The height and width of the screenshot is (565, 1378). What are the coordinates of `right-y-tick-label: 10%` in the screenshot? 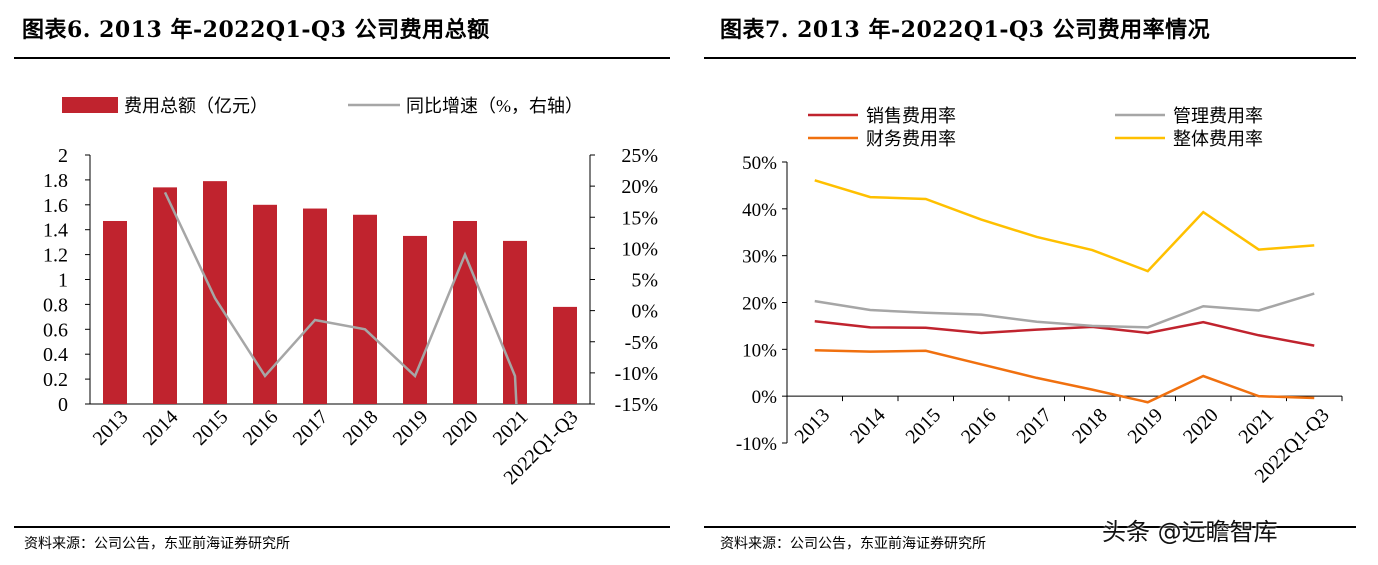 It's located at (639, 249).